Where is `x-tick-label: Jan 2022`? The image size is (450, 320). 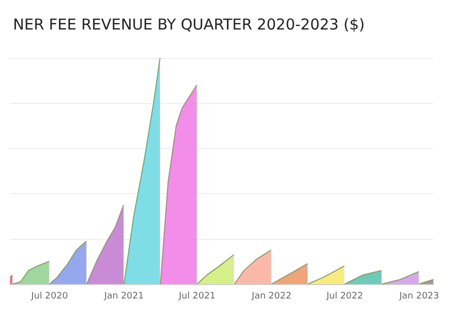
x-tick-label: Jan 2022 is located at coordinates (271, 297).